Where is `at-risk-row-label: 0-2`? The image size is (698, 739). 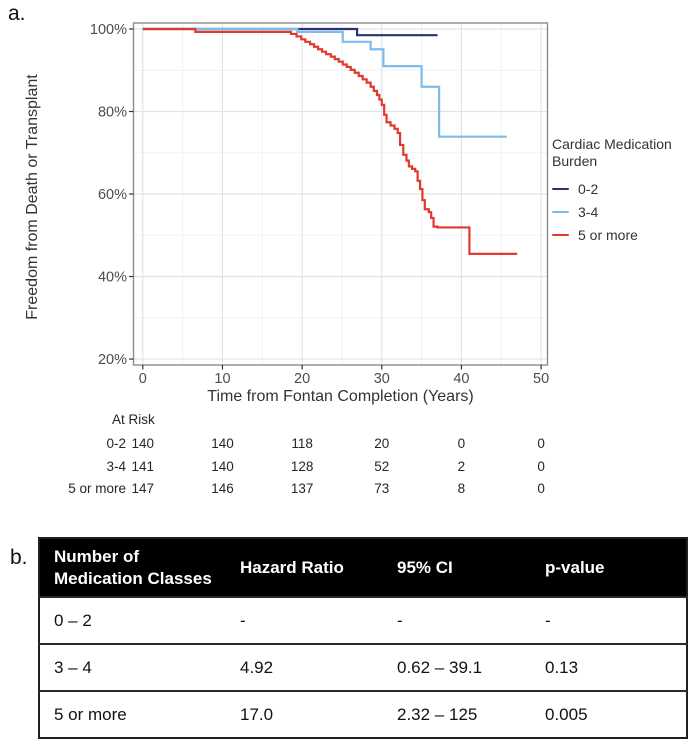 at-risk-row-label: 0-2 is located at coordinates (116, 443).